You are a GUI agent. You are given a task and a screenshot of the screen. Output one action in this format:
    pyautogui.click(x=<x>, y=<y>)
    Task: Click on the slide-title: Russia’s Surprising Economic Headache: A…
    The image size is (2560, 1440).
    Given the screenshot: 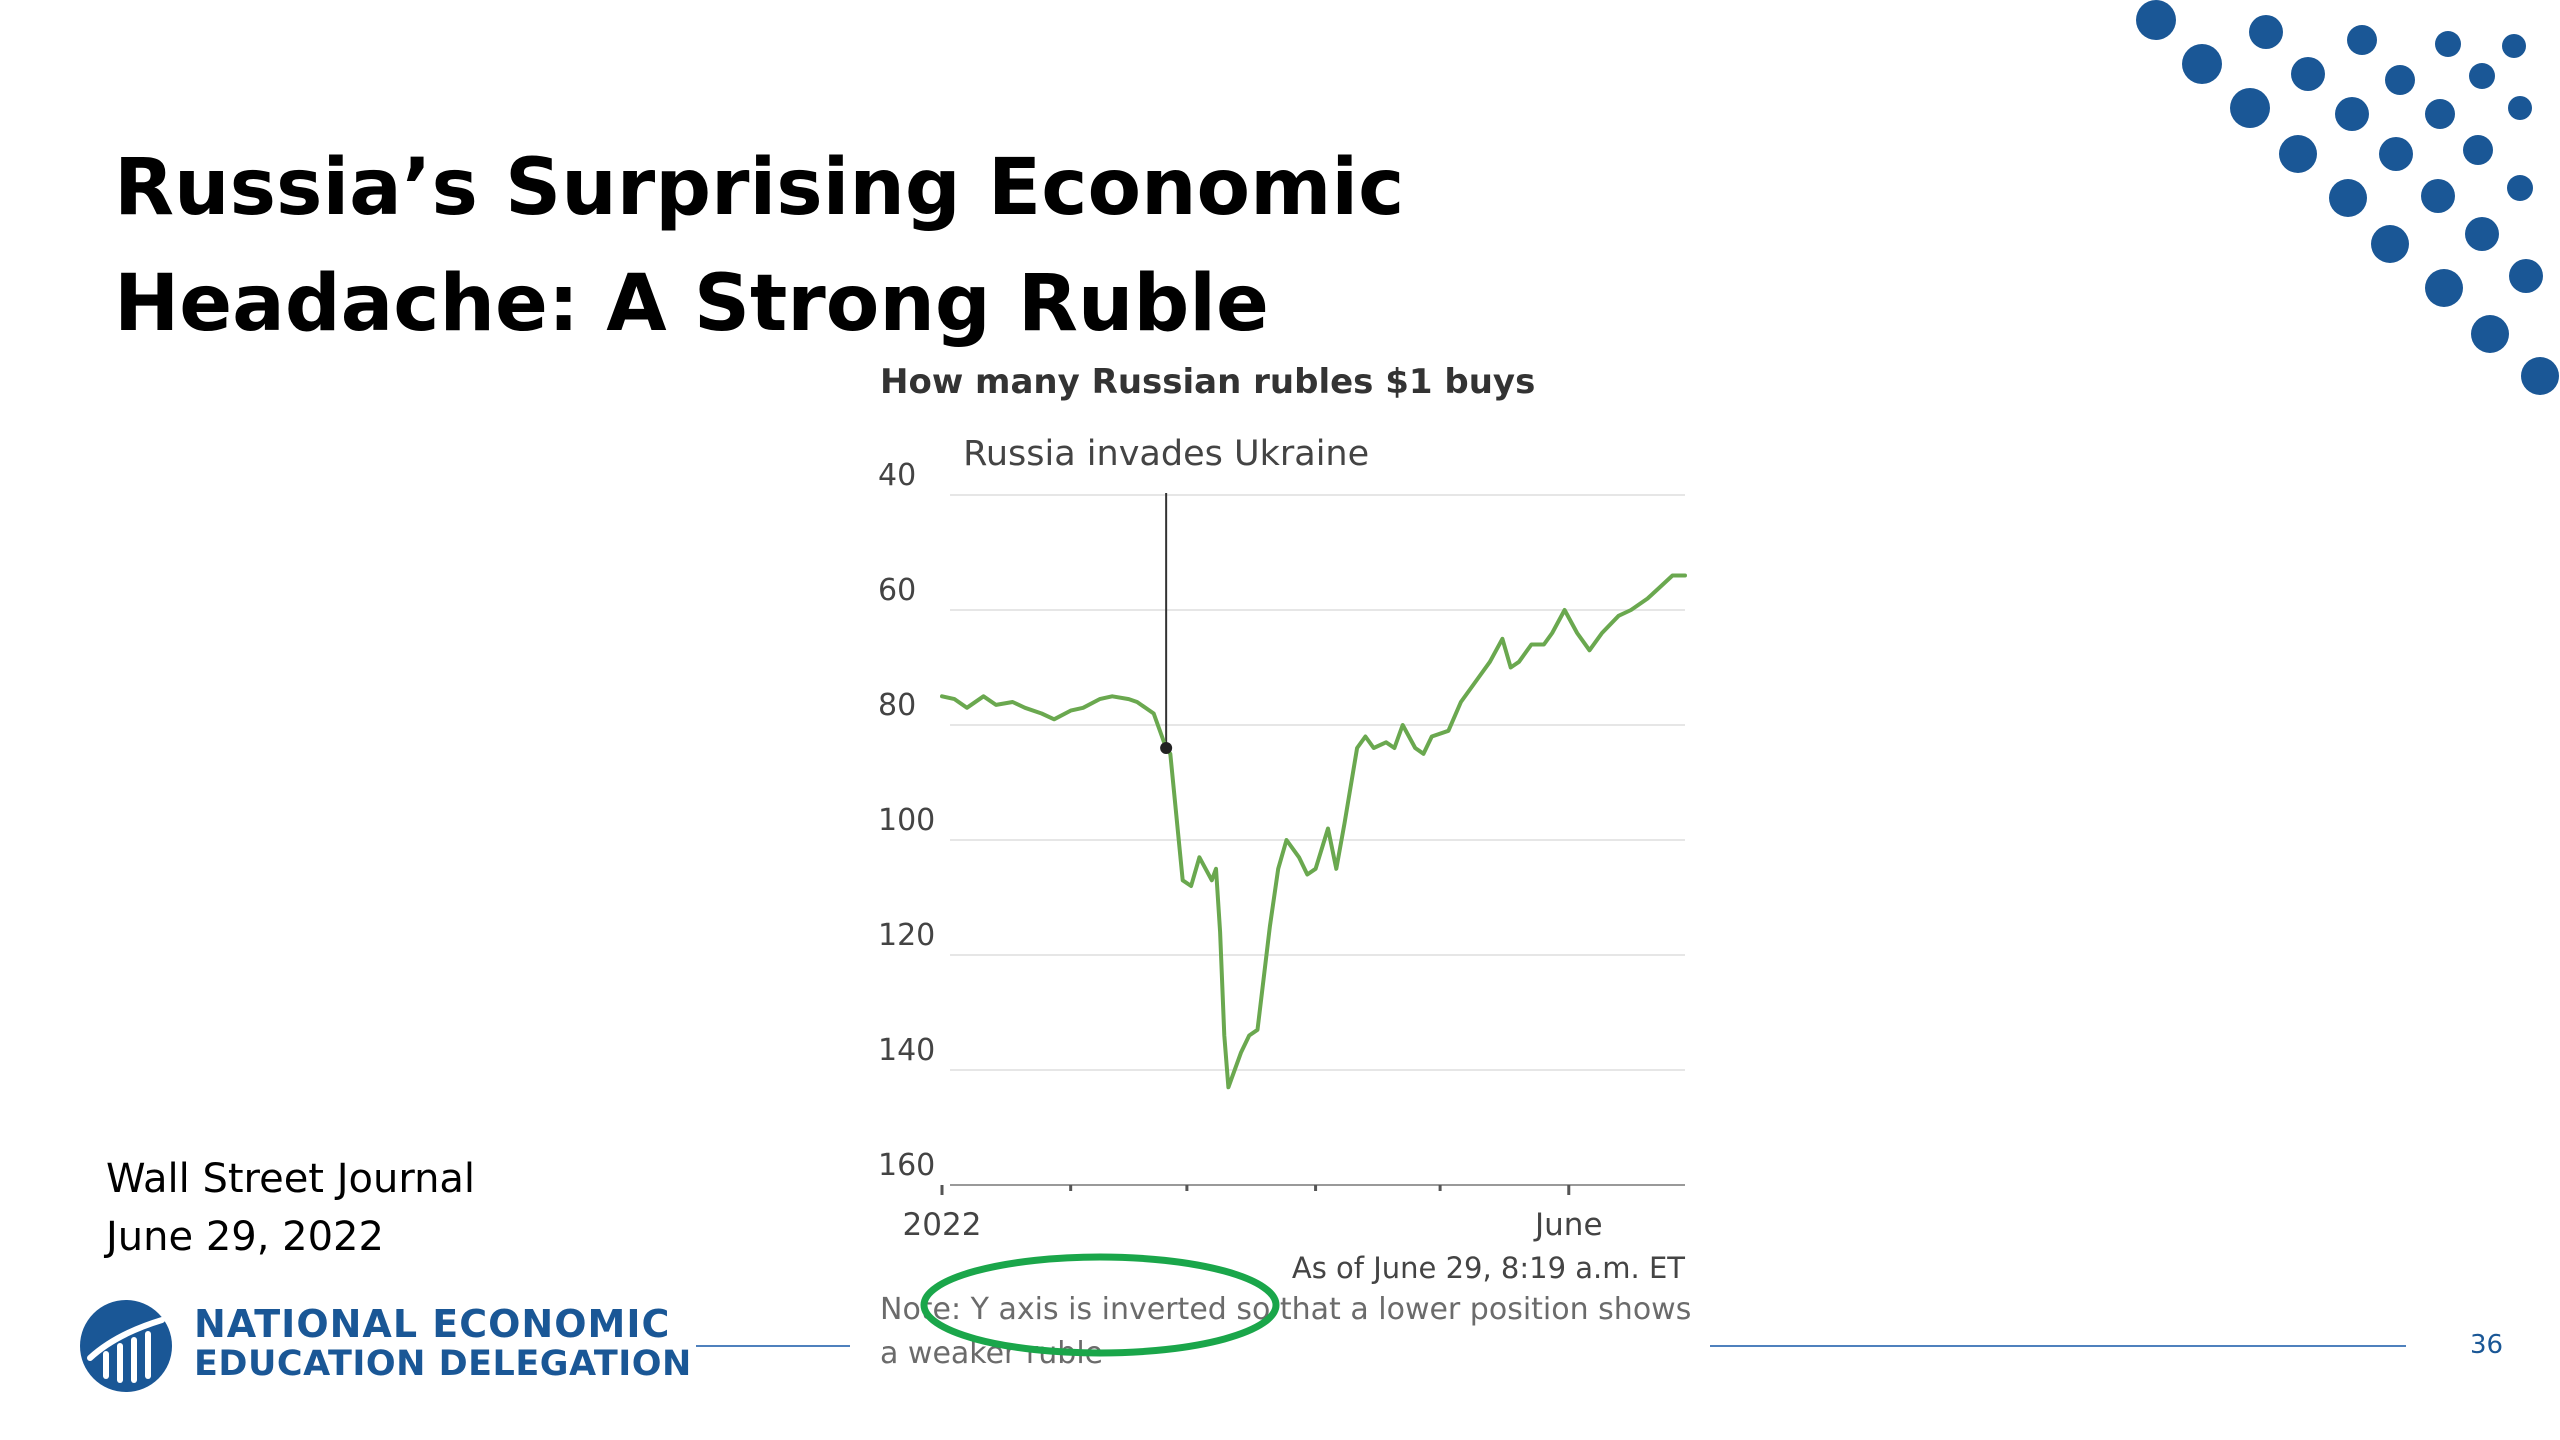 What is the action you would take?
    pyautogui.click(x=764, y=246)
    